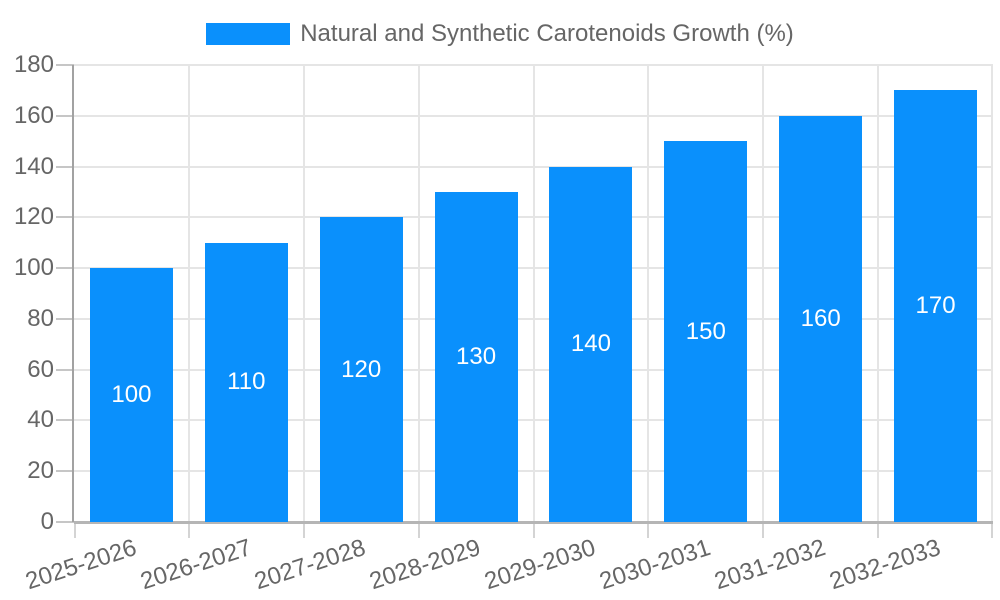 Image resolution: width=1000 pixels, height=600 pixels. I want to click on bar: 170, so click(936, 306).